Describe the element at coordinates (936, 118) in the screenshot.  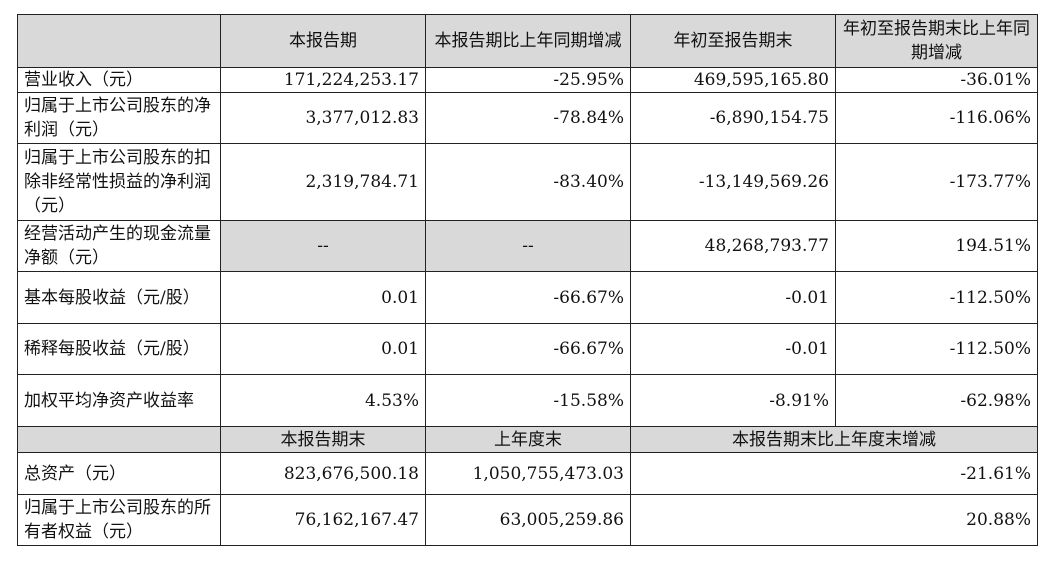
I see `cell-ytd-change: -116.06%` at that location.